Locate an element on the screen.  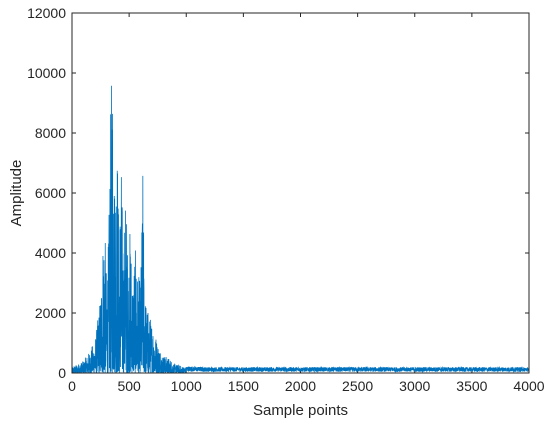
y-axis-label: Amplitude is located at coordinates (16, 193).